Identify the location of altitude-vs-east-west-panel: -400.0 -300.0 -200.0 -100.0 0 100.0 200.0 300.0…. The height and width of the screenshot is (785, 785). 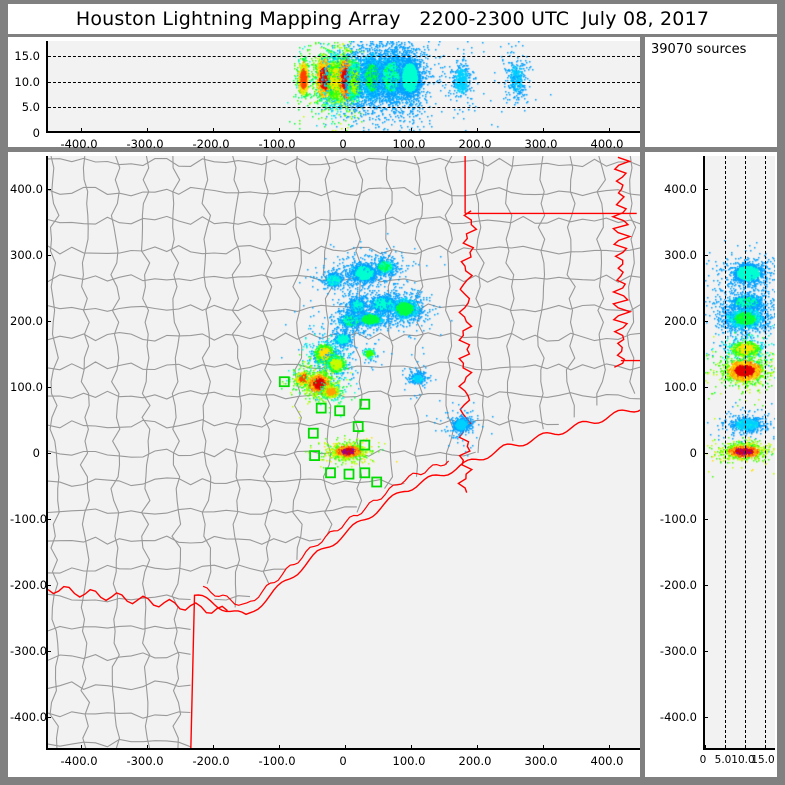
(324, 94).